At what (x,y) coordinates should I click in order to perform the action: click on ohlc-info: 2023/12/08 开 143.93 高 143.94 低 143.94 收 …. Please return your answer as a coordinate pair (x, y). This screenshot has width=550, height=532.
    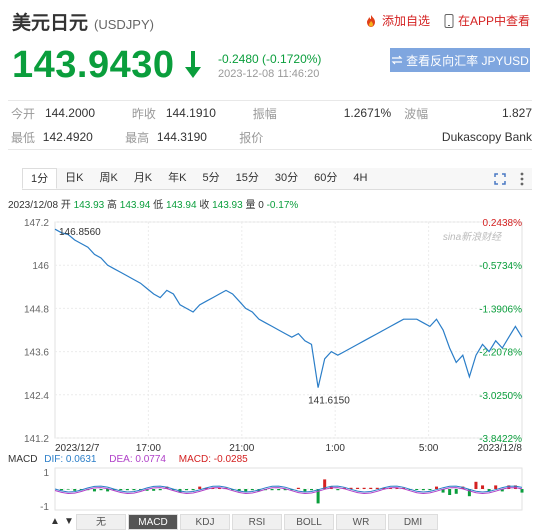
    Looking at the image, I should click on (153, 205).